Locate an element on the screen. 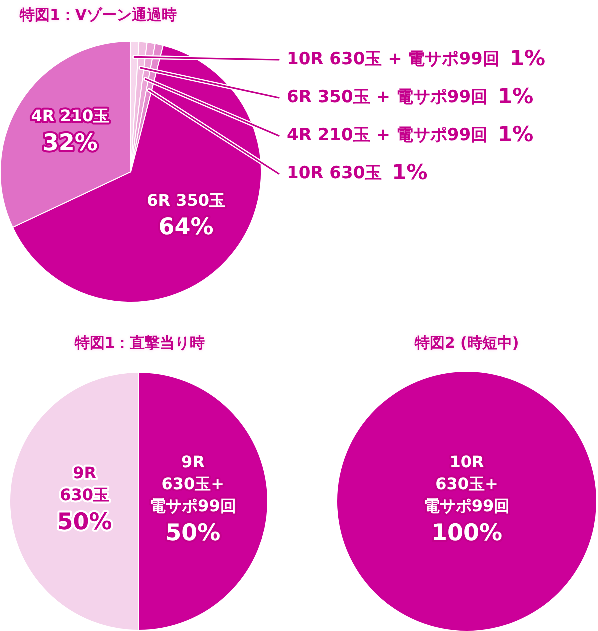 Image resolution: width=598 pixels, height=631 pixels. slice-label: 9R 630玉 is located at coordinates (85, 484).